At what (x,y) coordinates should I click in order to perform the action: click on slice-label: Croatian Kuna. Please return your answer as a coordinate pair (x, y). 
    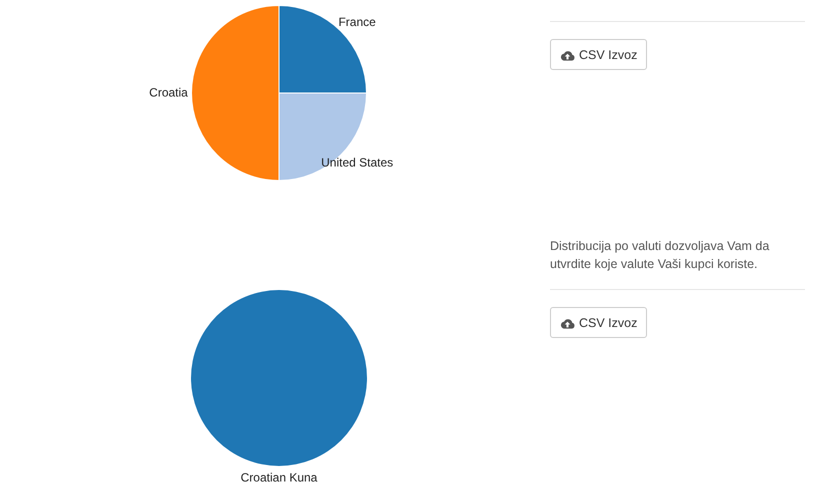
    Looking at the image, I should click on (279, 477).